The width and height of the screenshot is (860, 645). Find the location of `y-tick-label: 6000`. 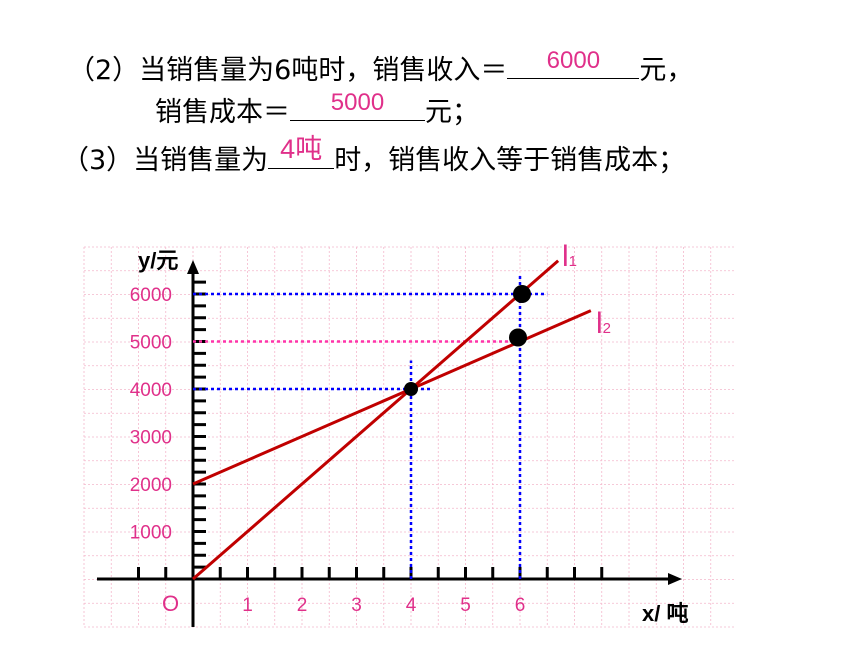

y-tick-label: 6000 is located at coordinates (151, 295).